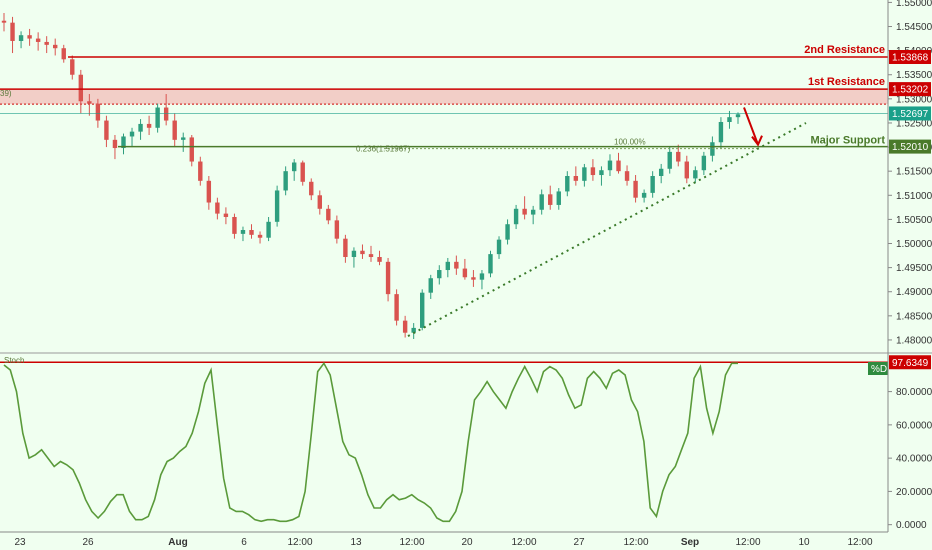 The width and height of the screenshot is (932, 550). What do you see at coordinates (914, 316) in the screenshot?
I see `price-tick-label: 1.48500` at bounding box center [914, 316].